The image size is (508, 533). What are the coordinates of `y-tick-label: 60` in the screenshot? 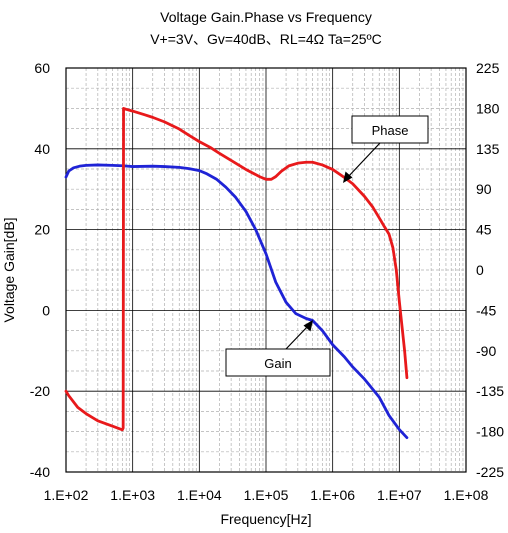 It's located at (42, 68).